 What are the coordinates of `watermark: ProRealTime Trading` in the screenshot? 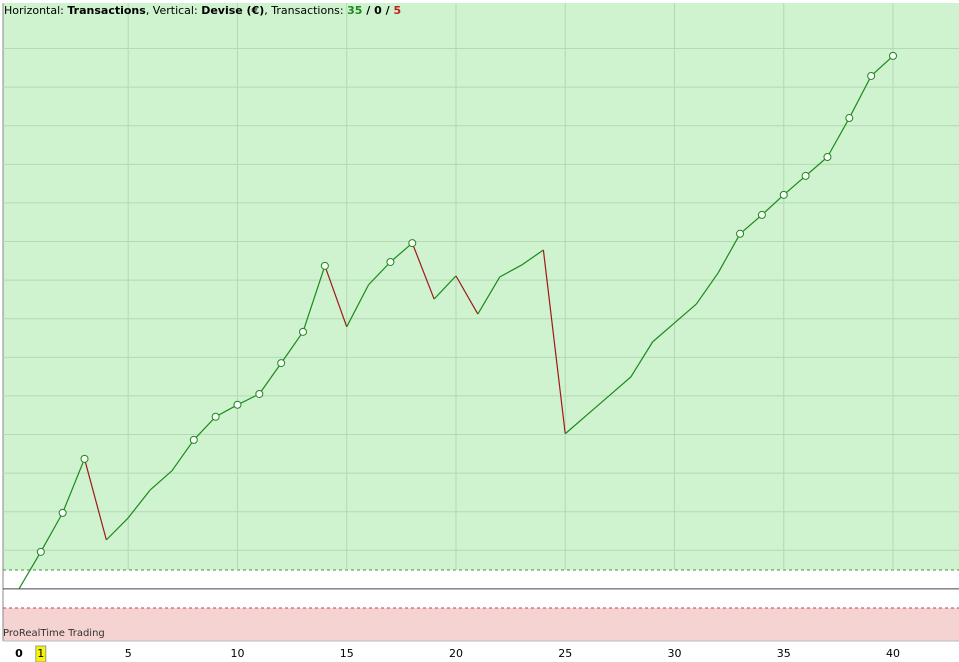 It's located at (54, 633).